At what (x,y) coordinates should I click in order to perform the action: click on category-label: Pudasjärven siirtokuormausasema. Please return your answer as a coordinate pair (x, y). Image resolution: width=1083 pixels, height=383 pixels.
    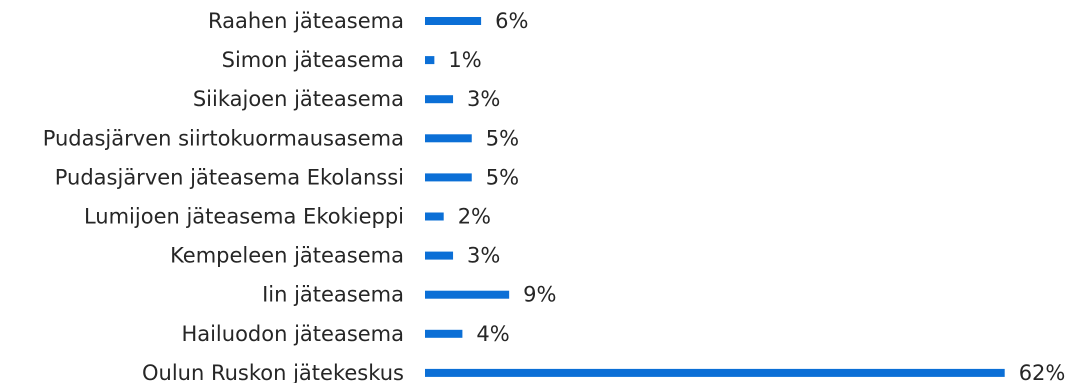
    Looking at the image, I should click on (223, 138).